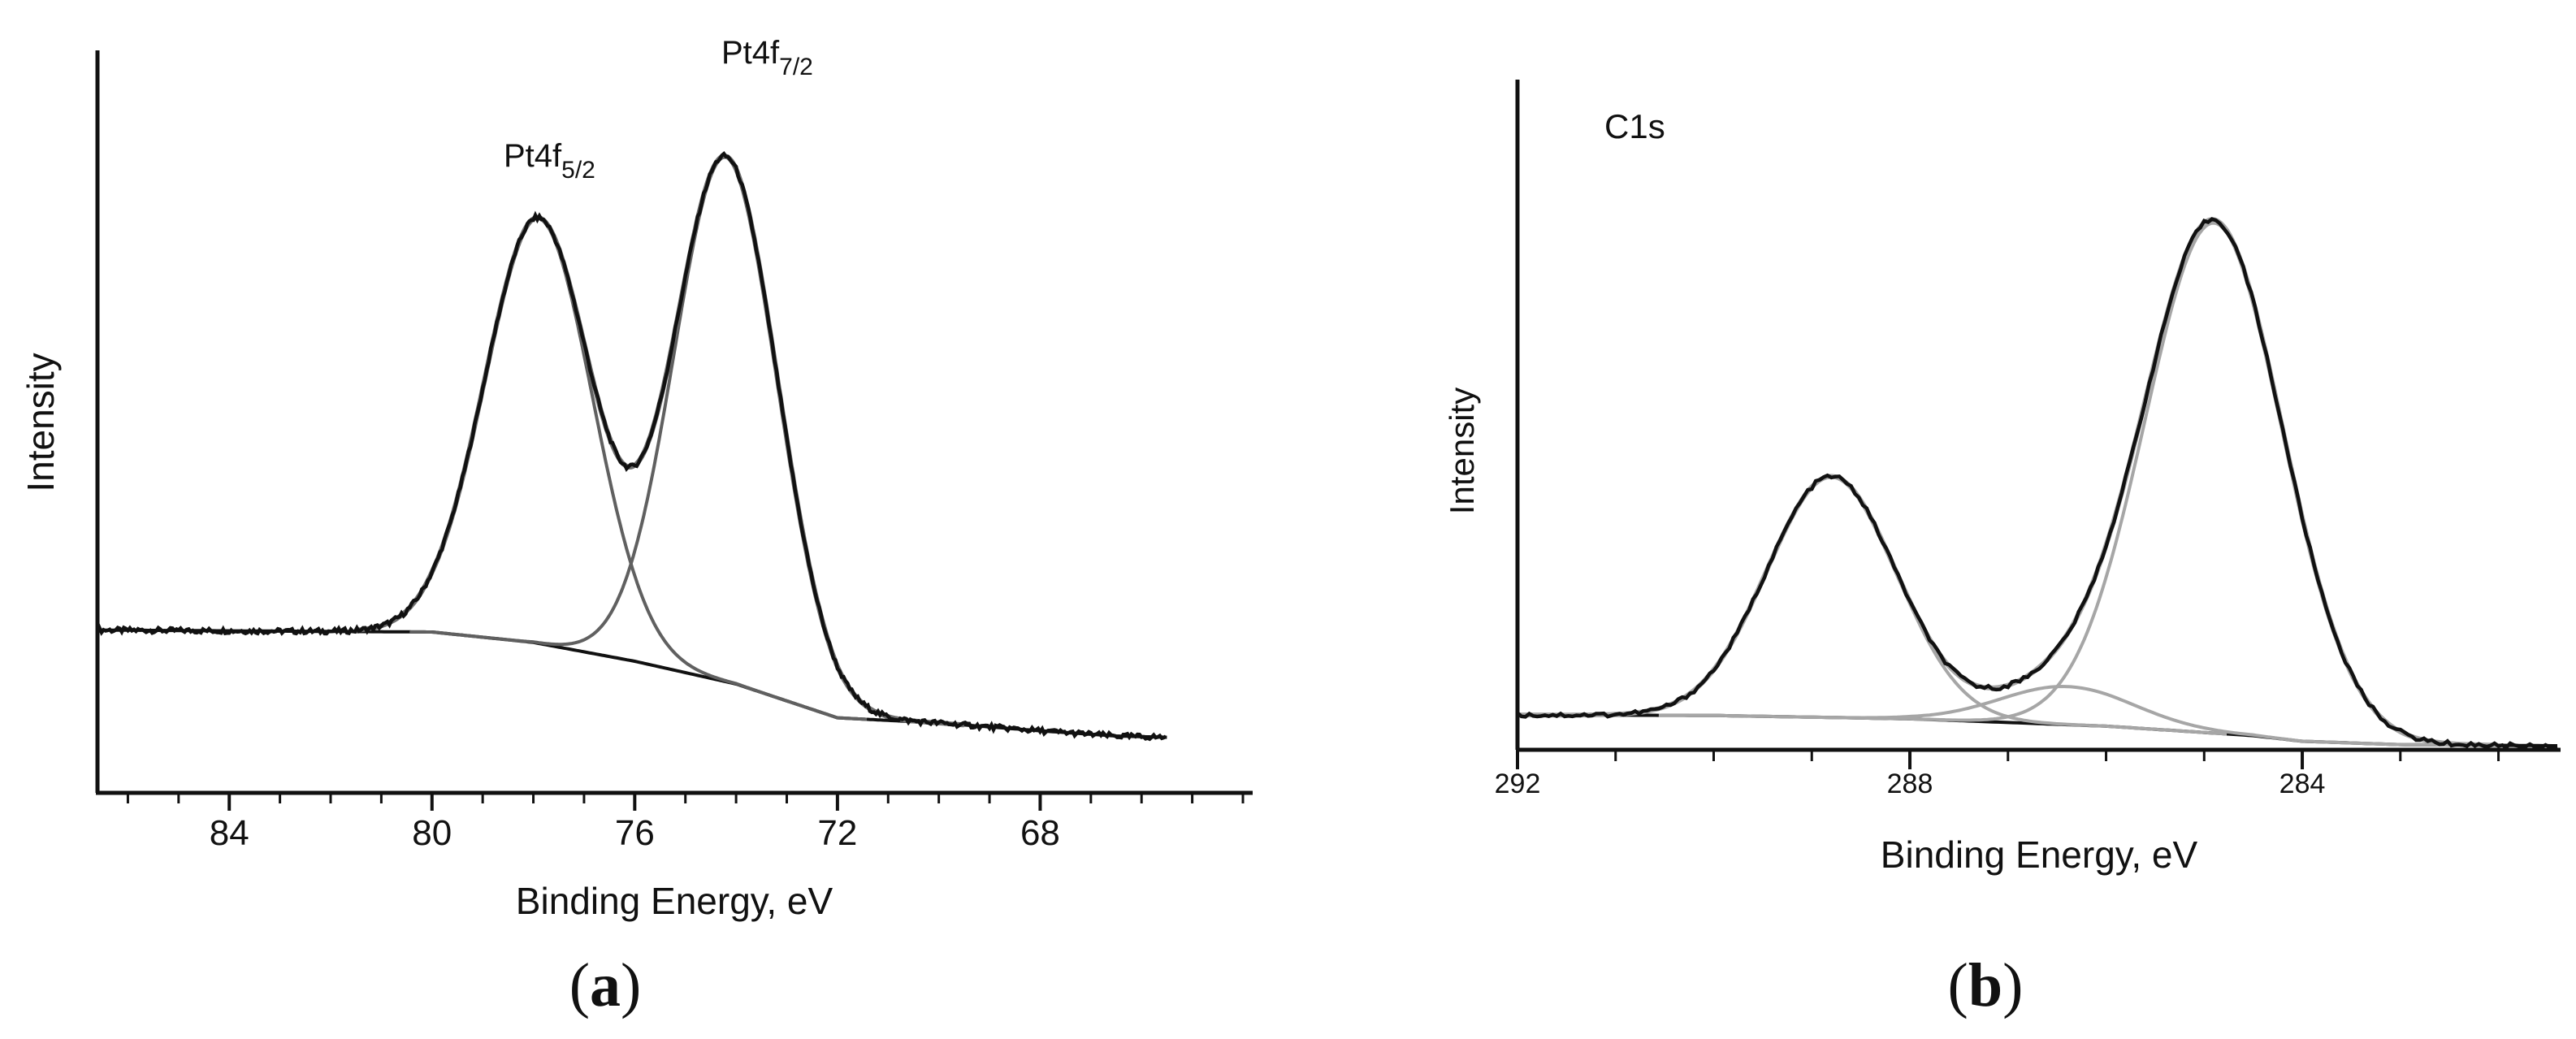  I want to click on panel-b-ticks, so click(2008, 759).